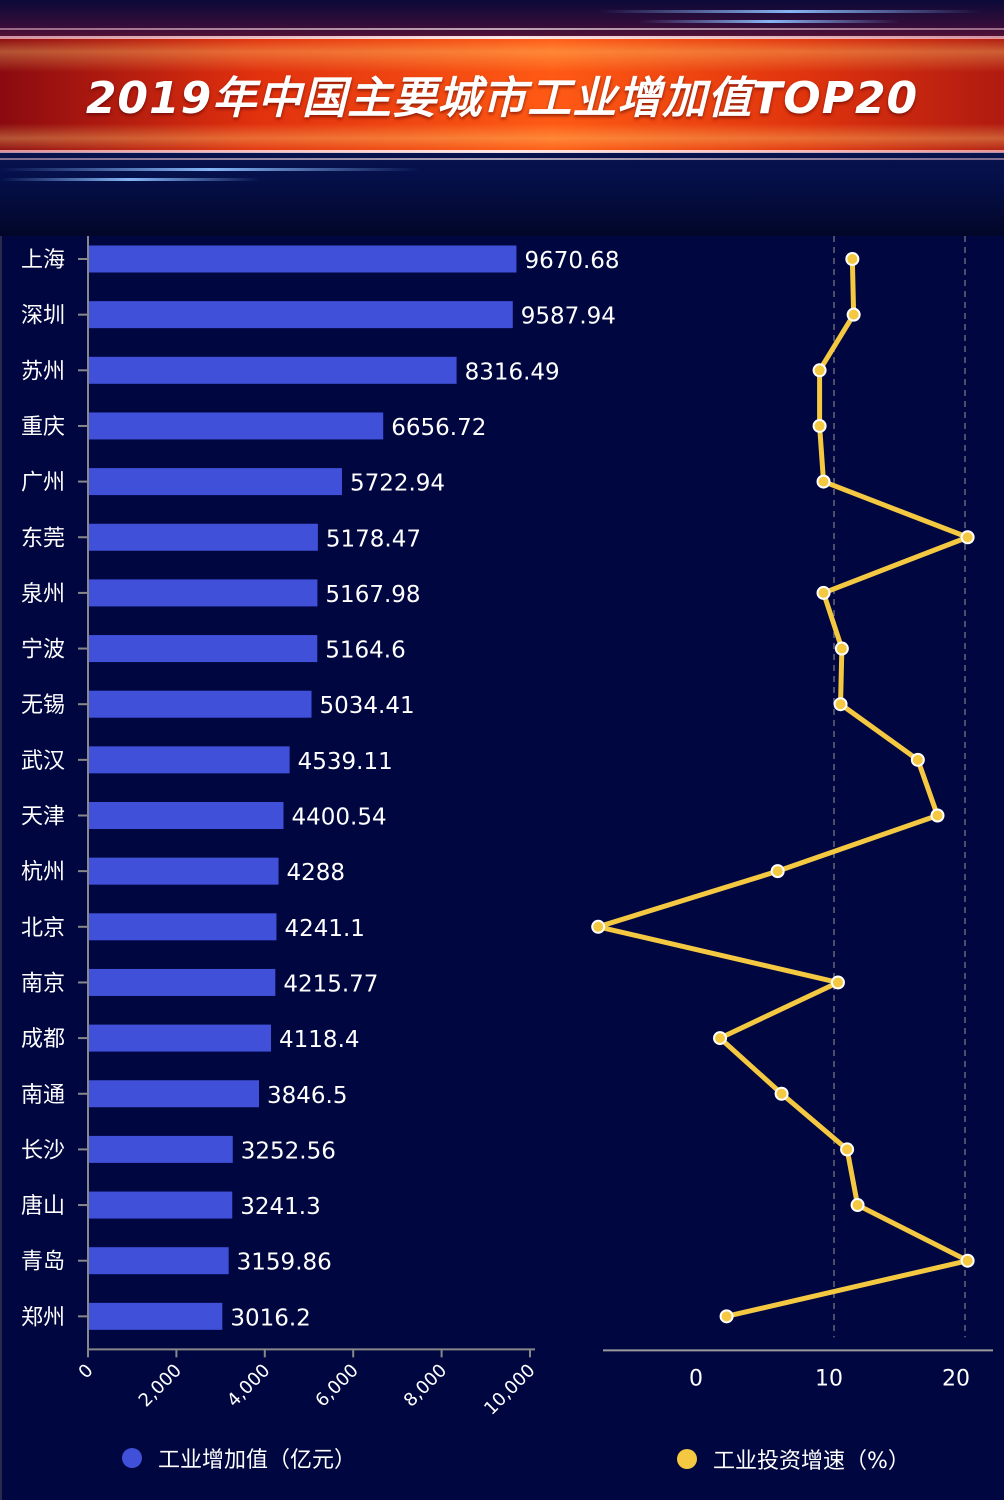 Image resolution: width=1004 pixels, height=1500 pixels. Describe the element at coordinates (829, 1378) in the screenshot. I see `line-x-tick-label: 10` at that location.